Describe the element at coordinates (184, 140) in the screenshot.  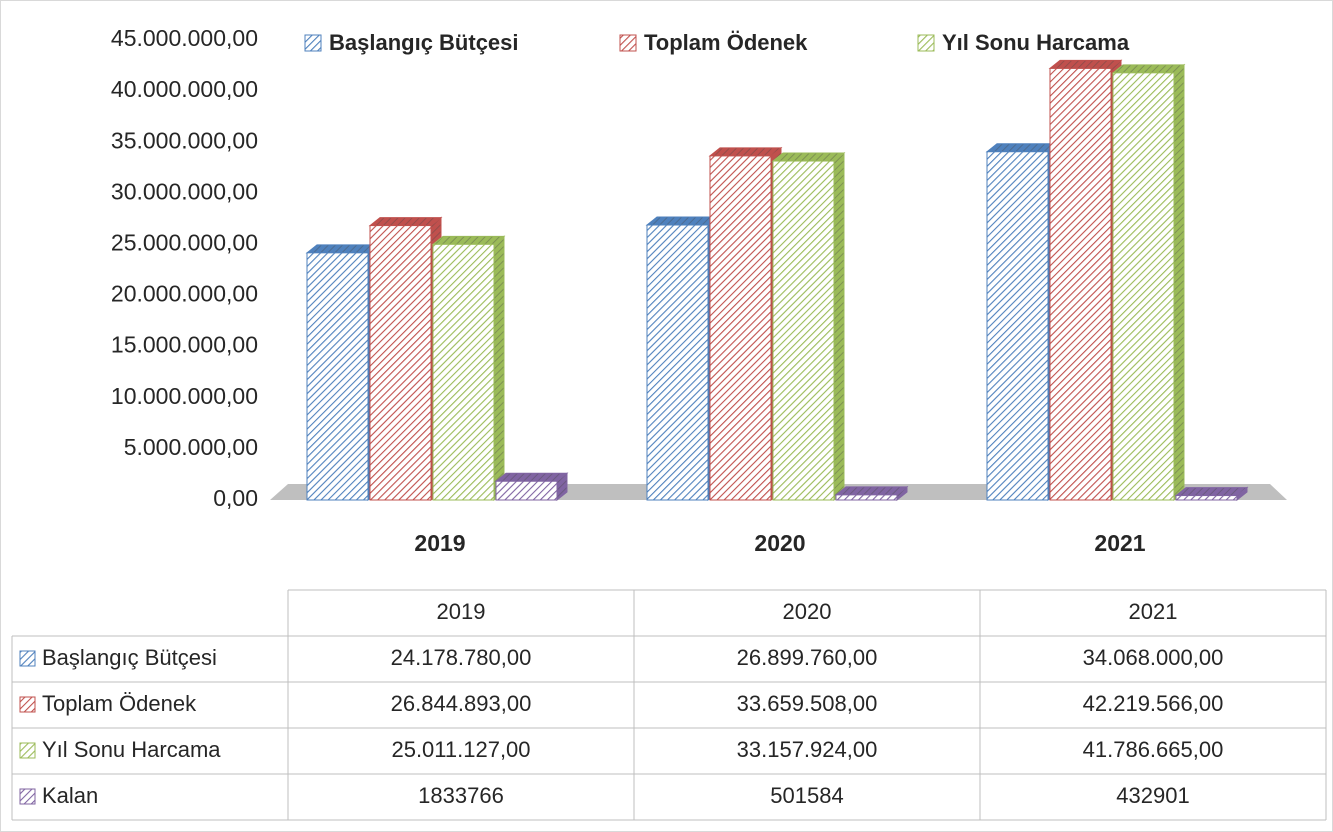
I see `y-tick-label: 35.000.000,00` at that location.